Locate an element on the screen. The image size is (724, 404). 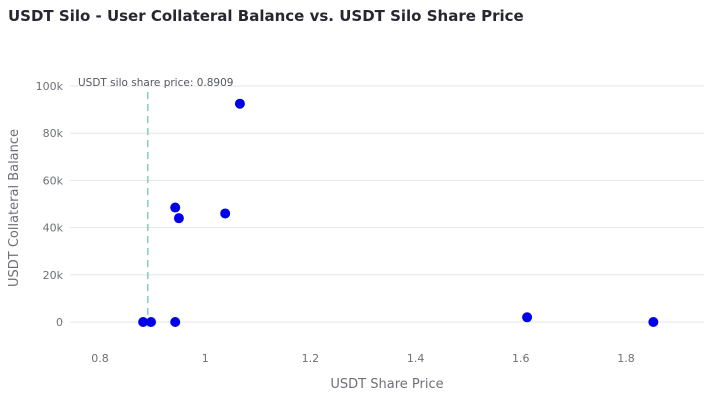
reference-line-label: USDT silo share price: 0.8909 is located at coordinates (155, 83).